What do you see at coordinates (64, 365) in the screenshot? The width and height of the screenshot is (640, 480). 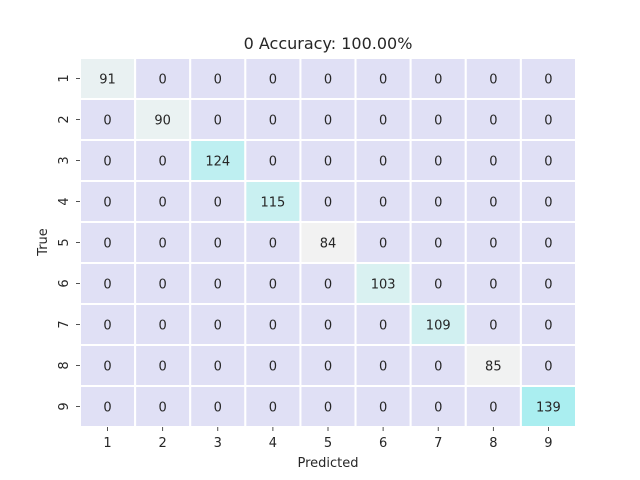 I see `y-tick-label: 8` at bounding box center [64, 365].